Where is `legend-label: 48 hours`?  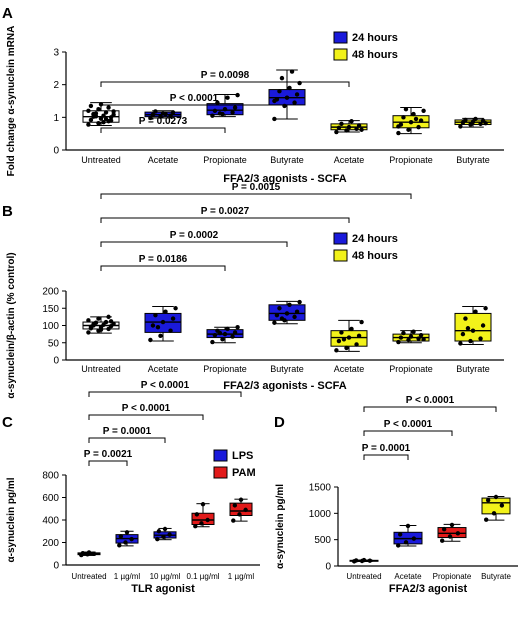
legend-label: 48 hours is located at coordinates (375, 55).